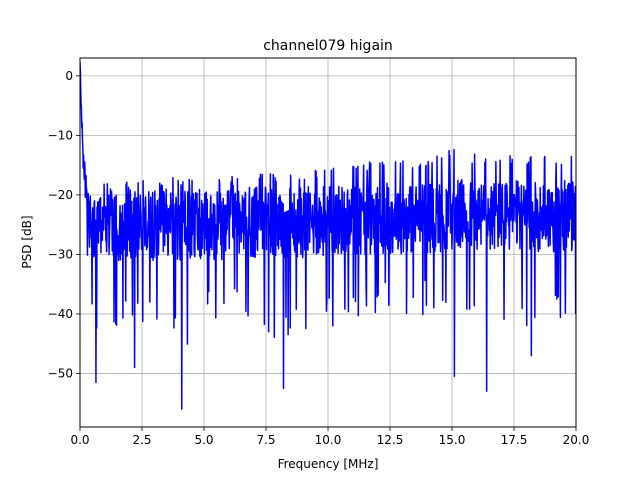  What do you see at coordinates (452, 440) in the screenshot?
I see `x-tick-label: 15.0` at bounding box center [452, 440].